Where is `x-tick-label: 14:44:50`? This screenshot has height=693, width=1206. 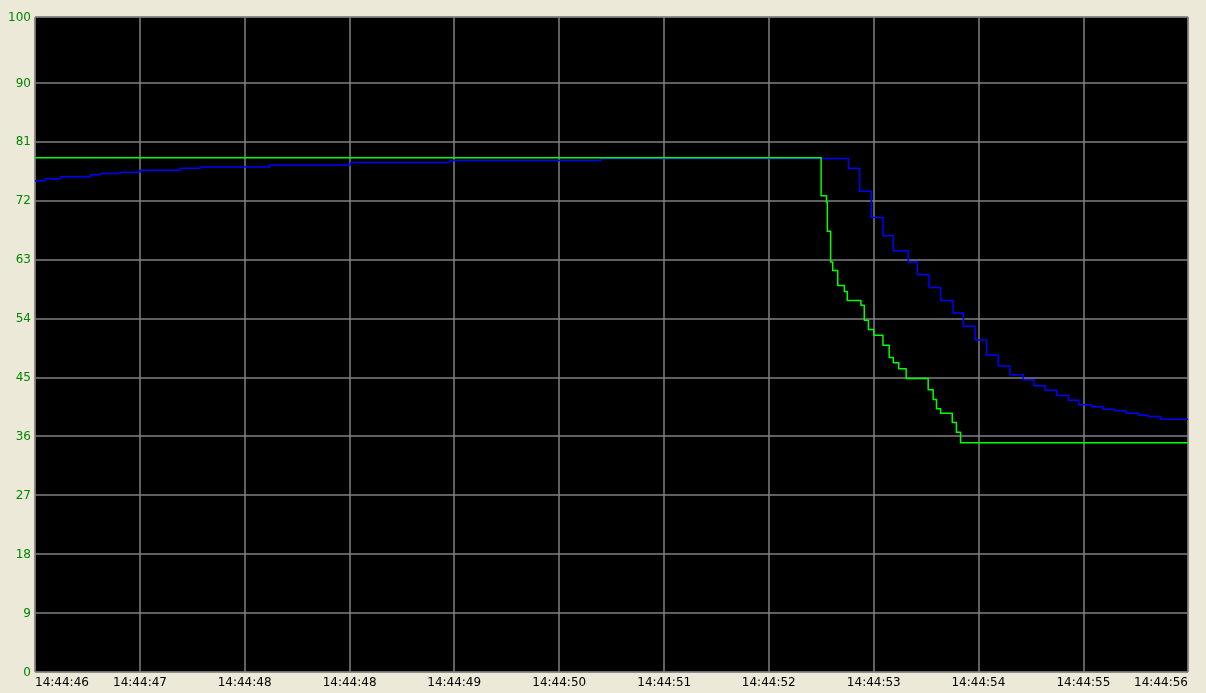 x-tick-label: 14:44:50 is located at coordinates (559, 682).